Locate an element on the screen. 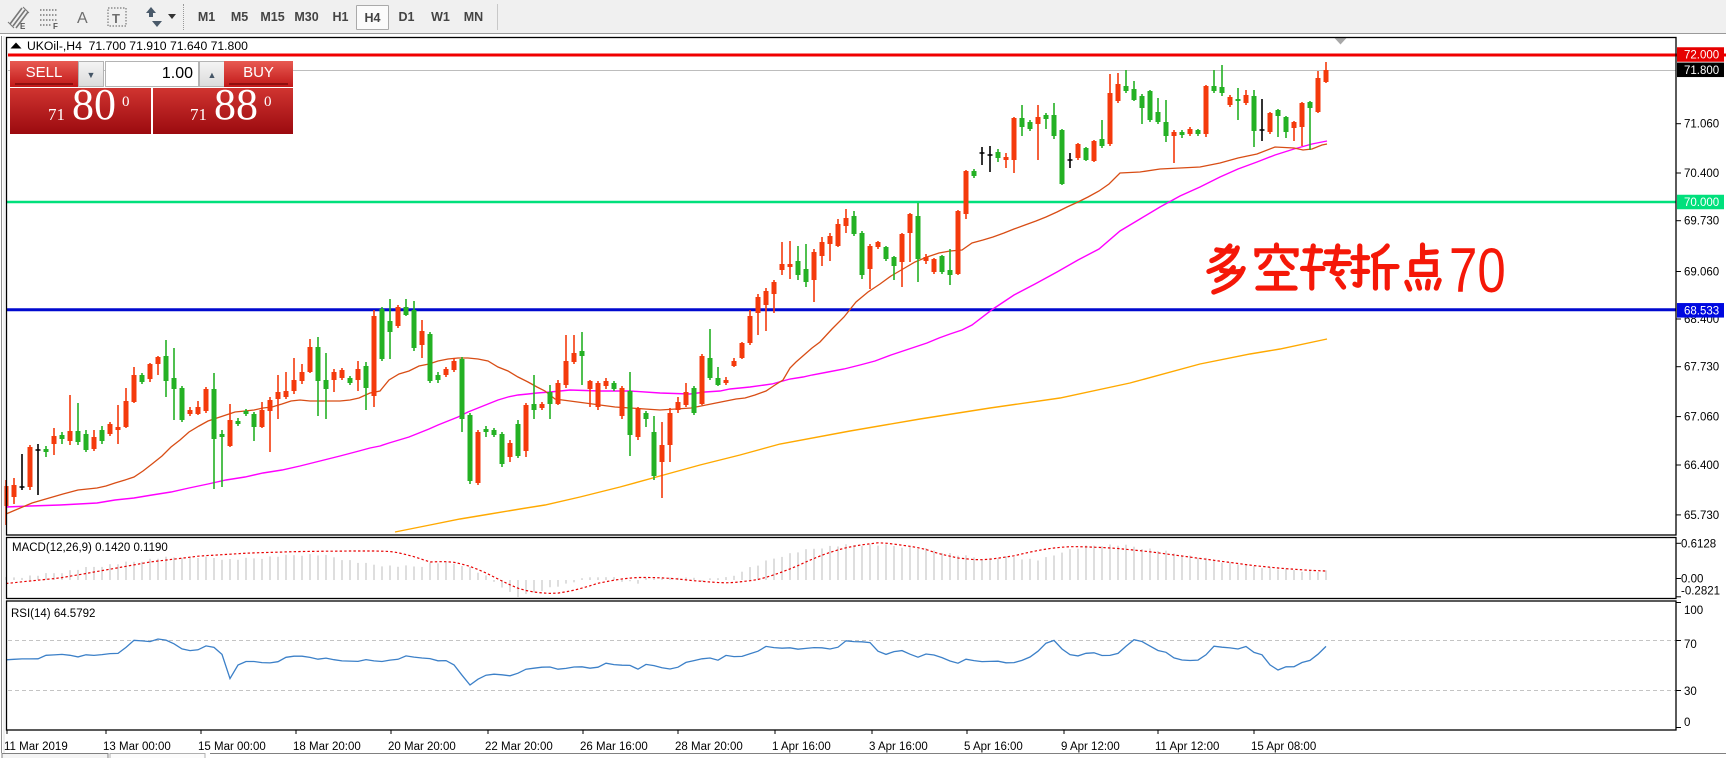 This screenshot has height=758, width=1726. svg-text: 70.400 is located at coordinates (1701, 174).